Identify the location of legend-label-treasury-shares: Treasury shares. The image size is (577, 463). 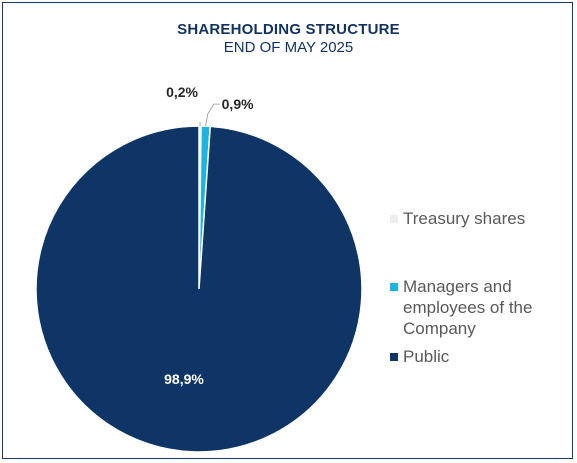
(464, 218).